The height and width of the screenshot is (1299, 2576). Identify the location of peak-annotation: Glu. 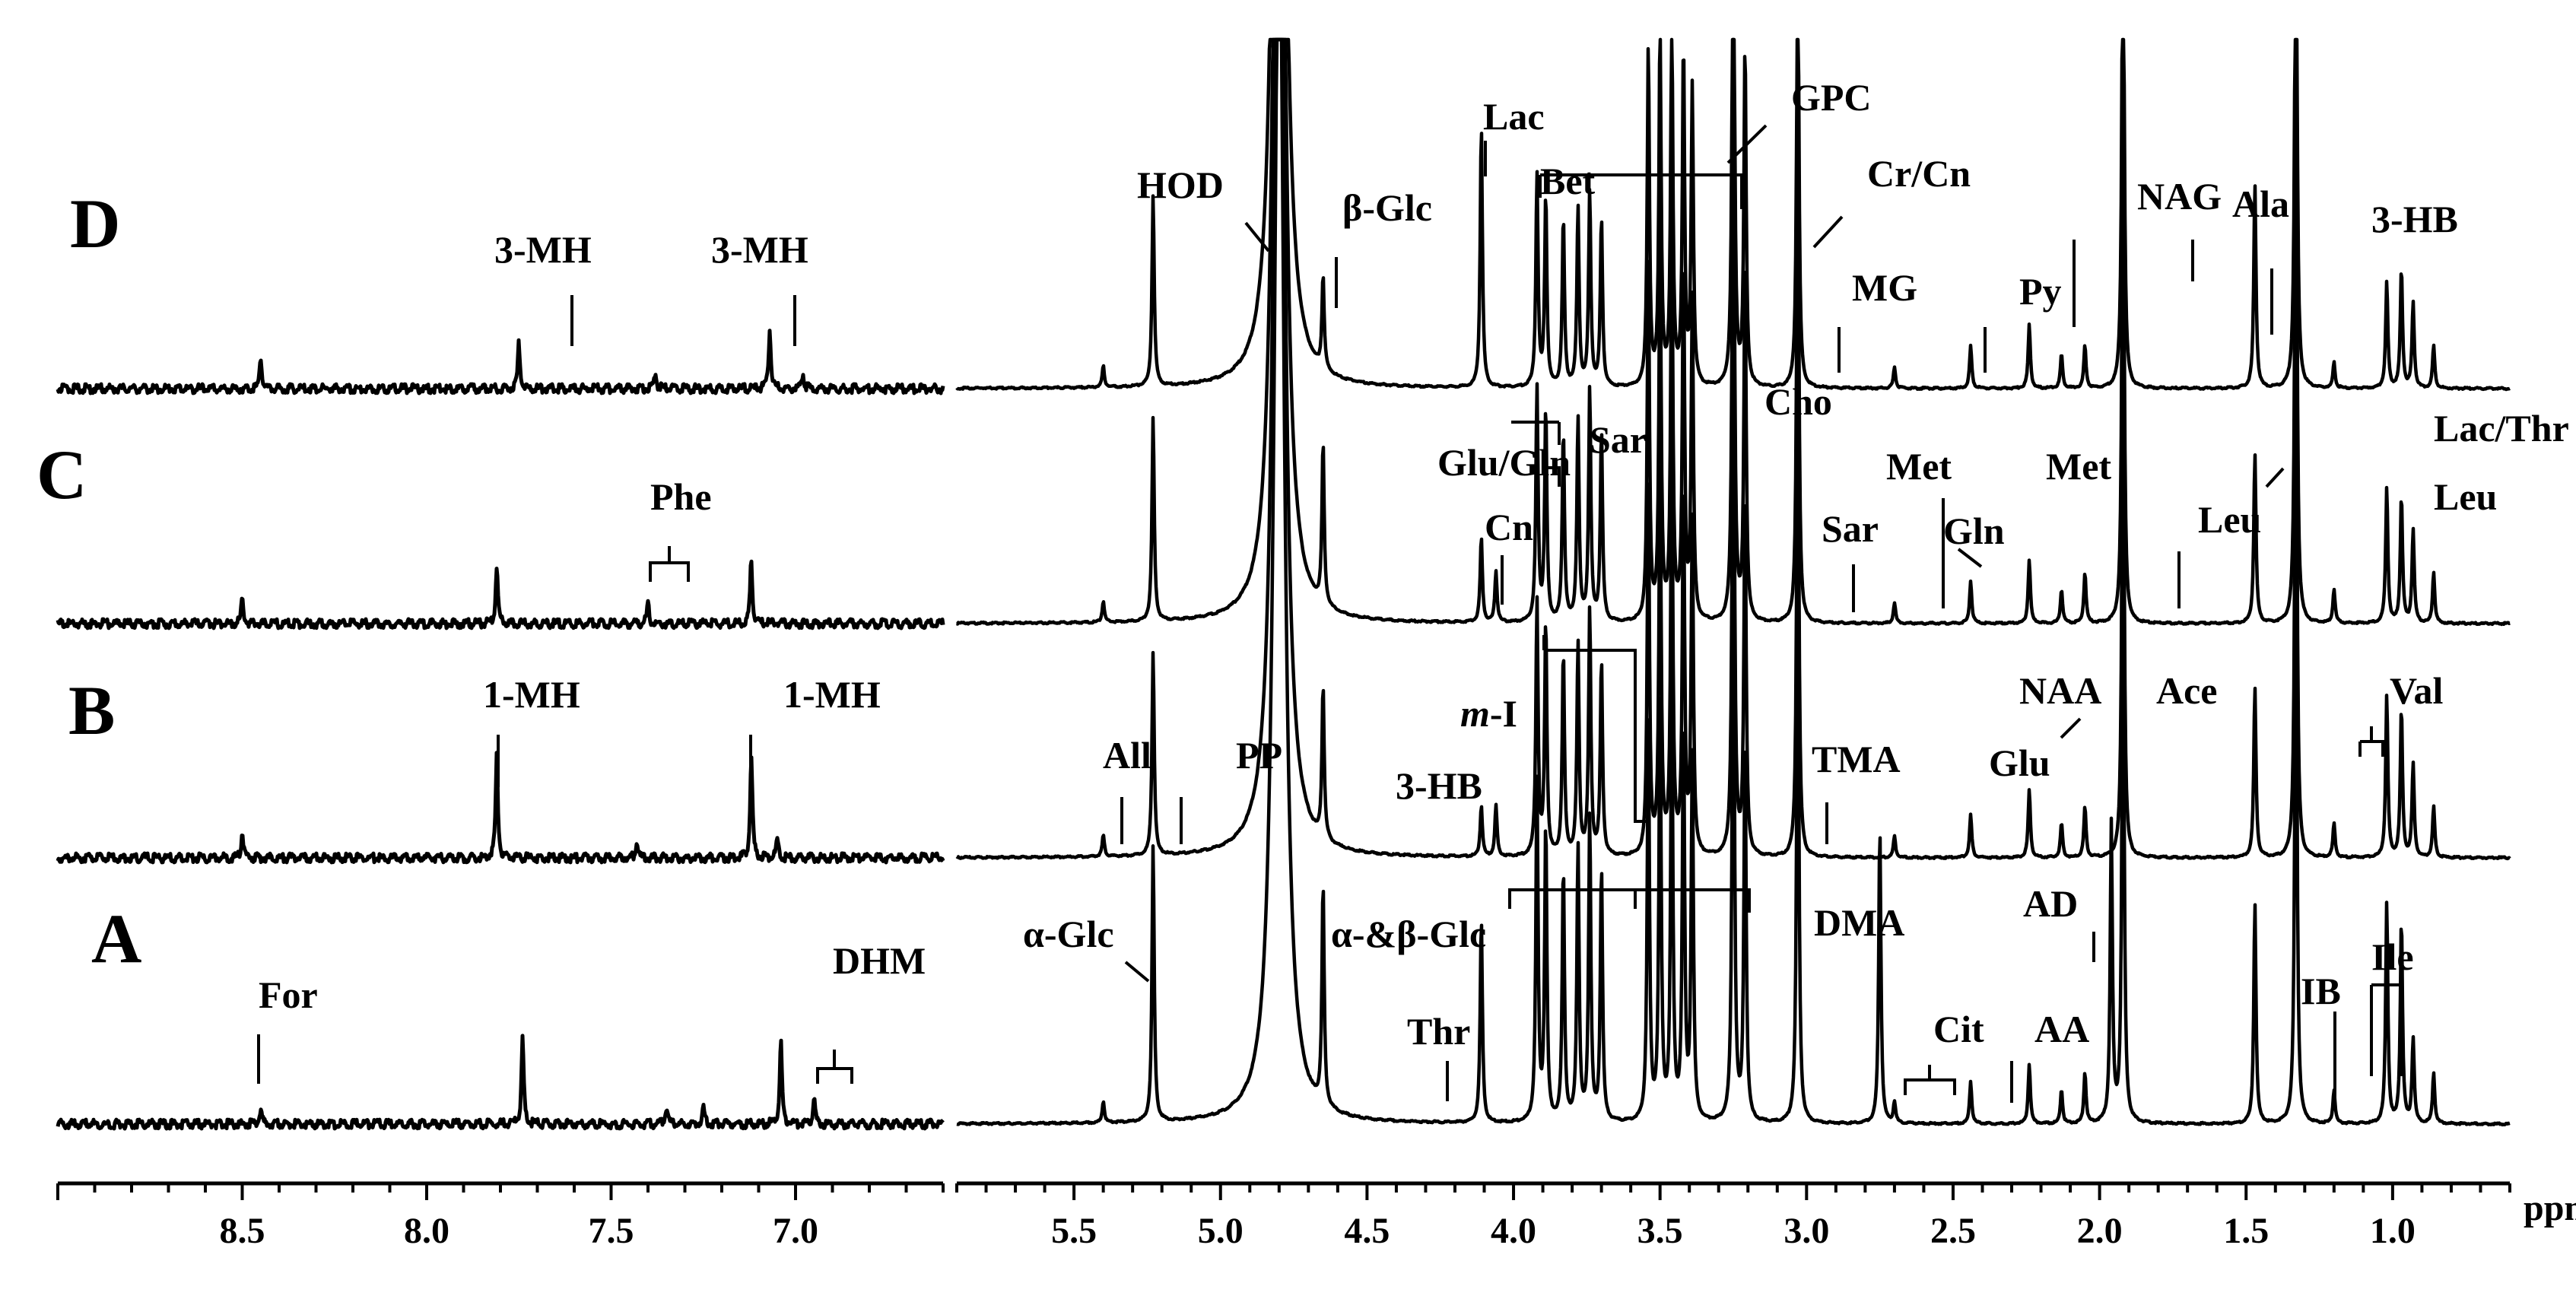
(2019, 763).